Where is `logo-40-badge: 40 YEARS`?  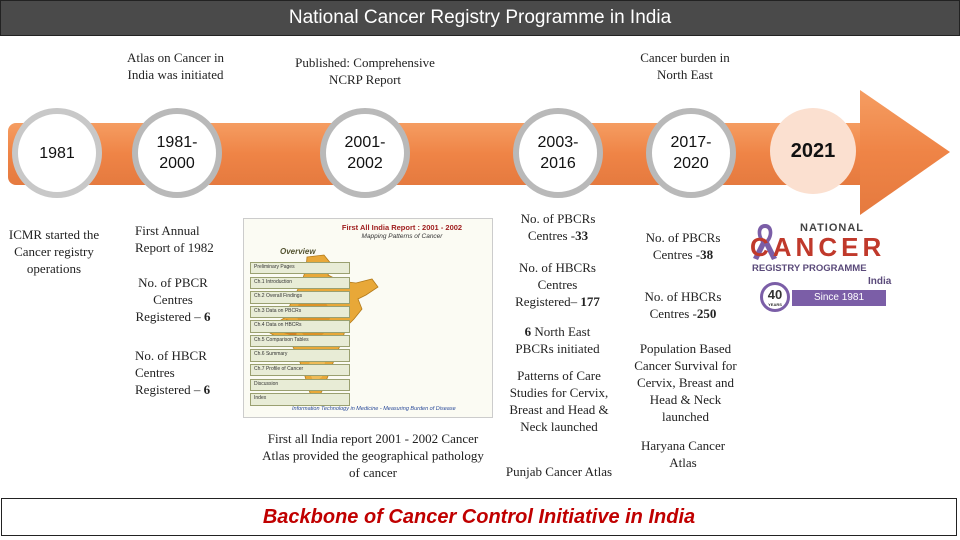
logo-40-badge: 40 YEARS is located at coordinates (775, 297).